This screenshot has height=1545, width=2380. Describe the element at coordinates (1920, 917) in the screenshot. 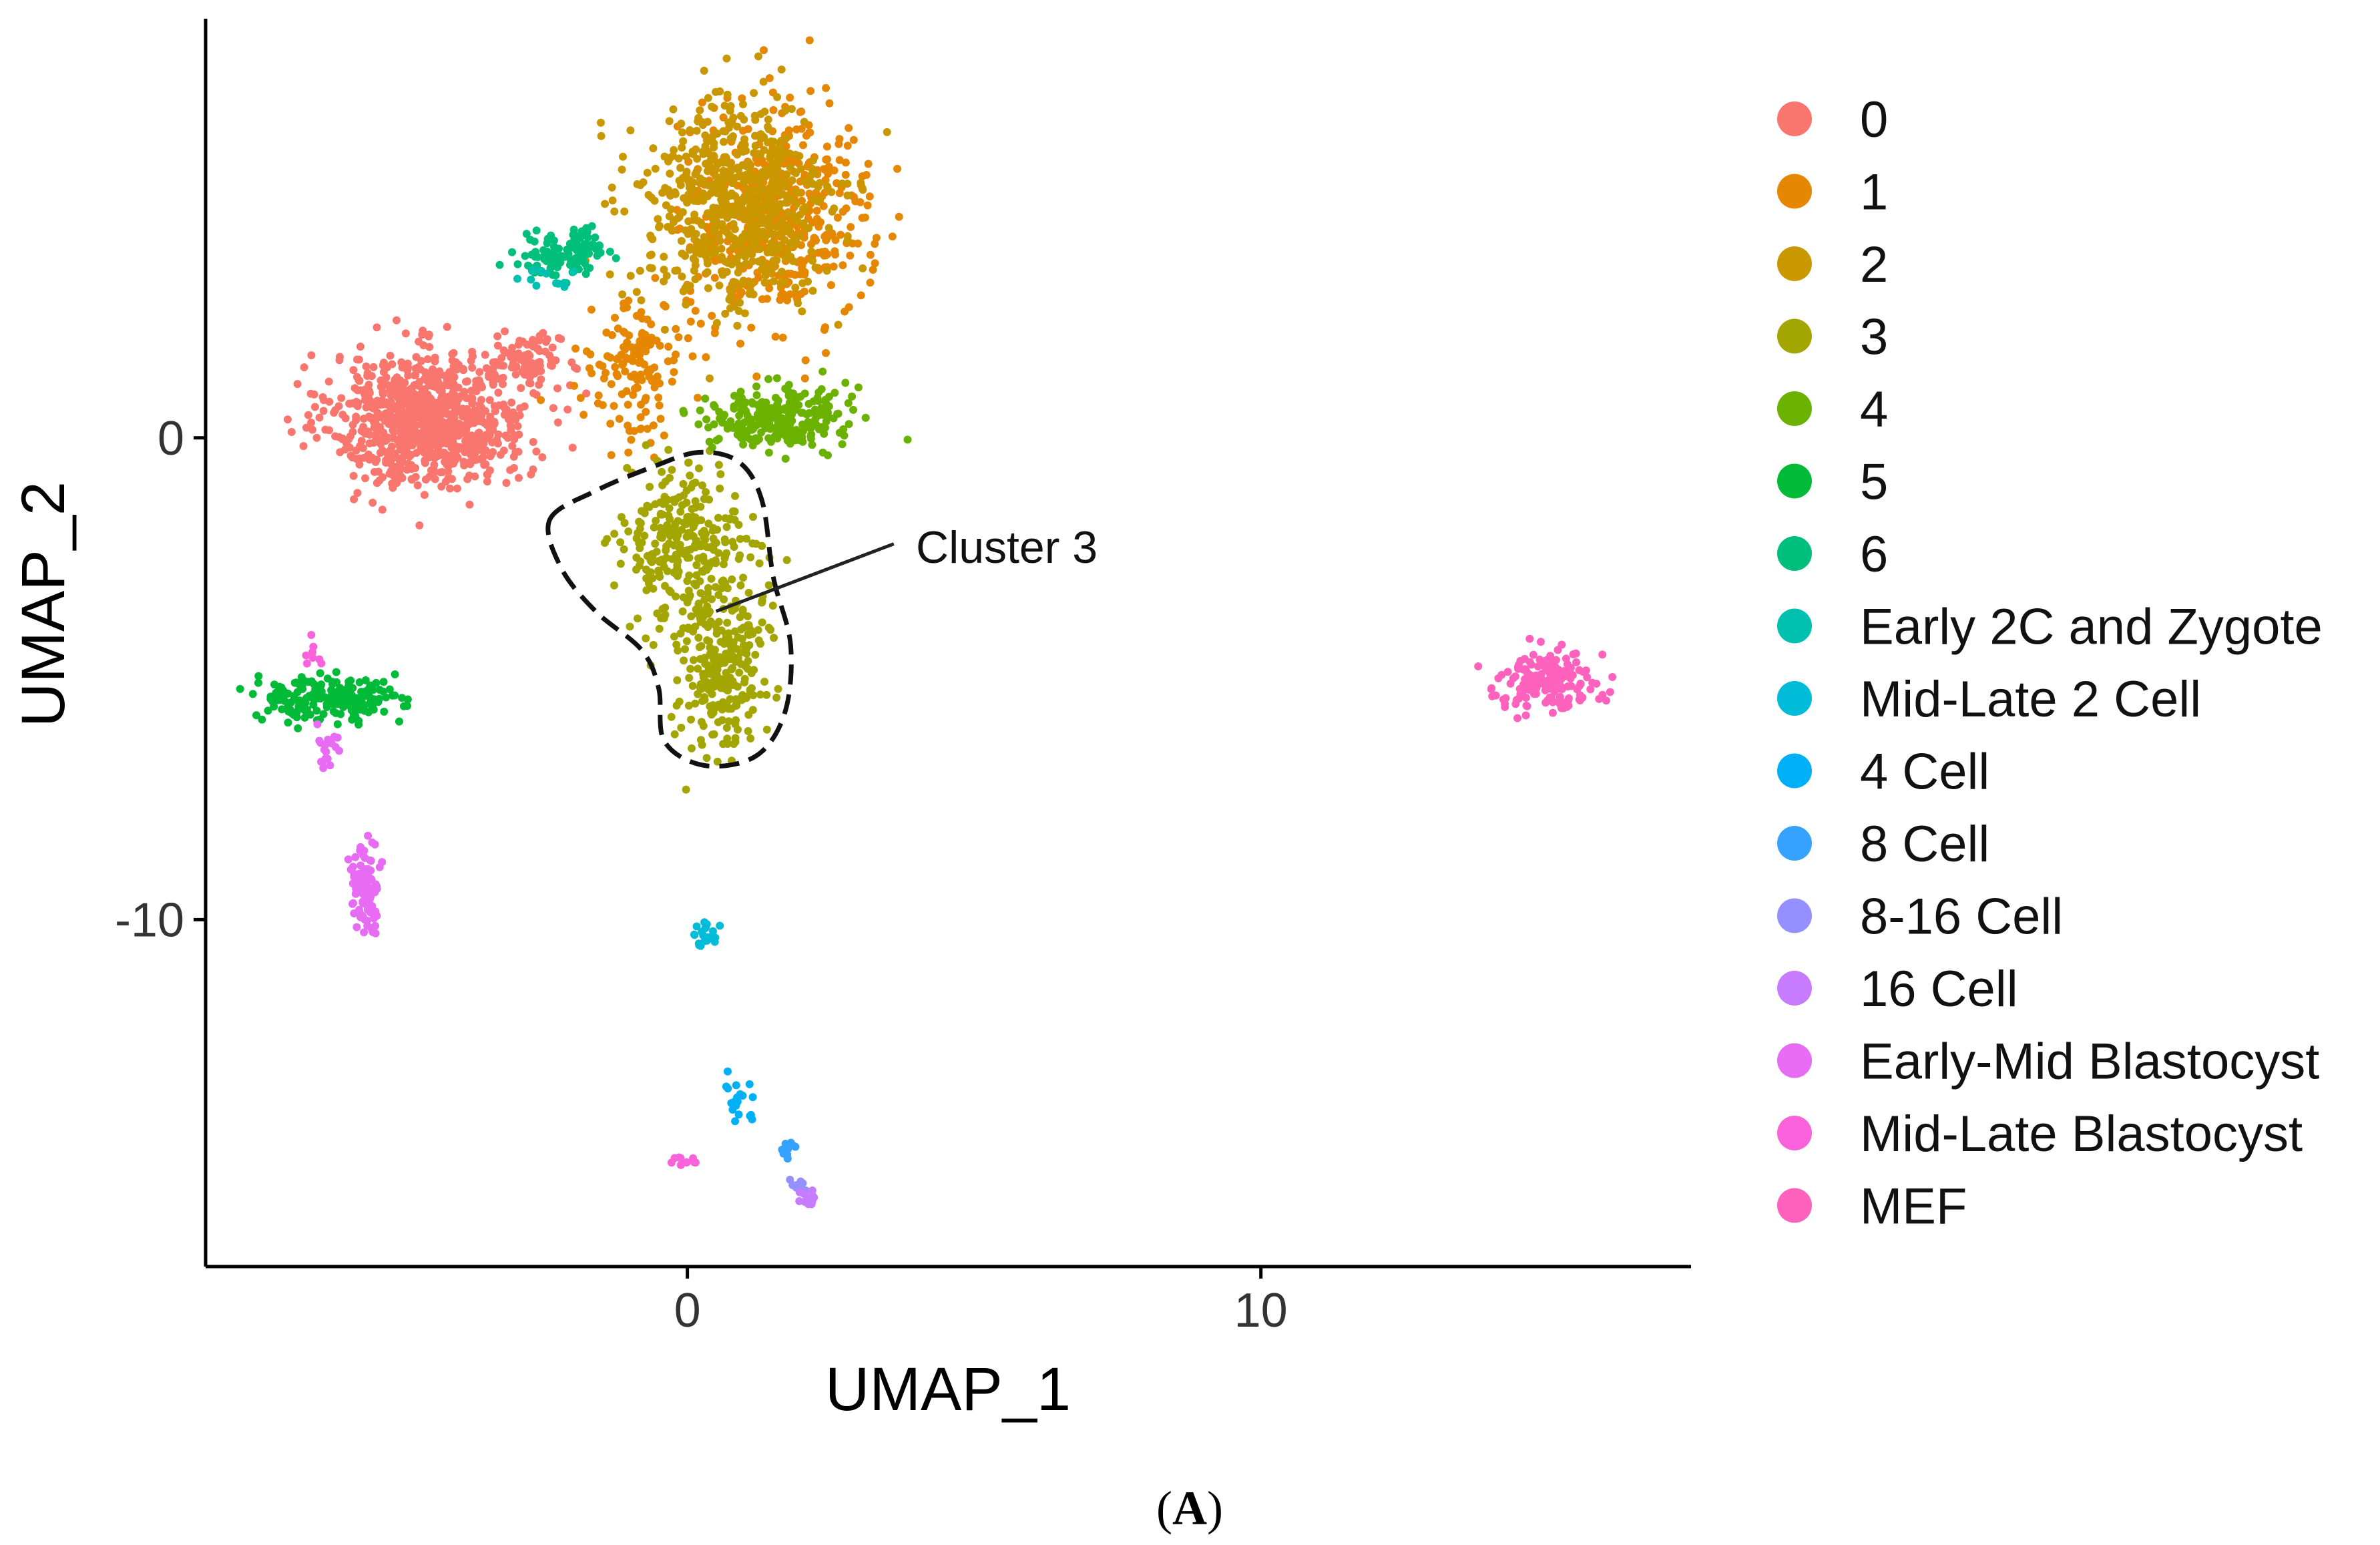

I see `legend-item-8-16-cell: 8-16 Cell` at that location.